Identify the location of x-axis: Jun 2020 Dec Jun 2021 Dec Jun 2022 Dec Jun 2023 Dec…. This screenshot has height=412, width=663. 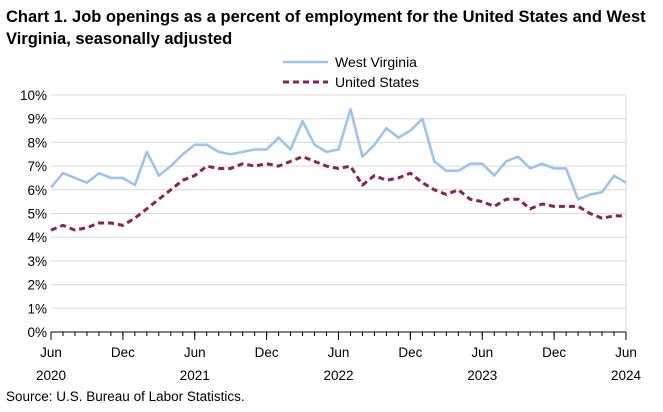
(339, 357).